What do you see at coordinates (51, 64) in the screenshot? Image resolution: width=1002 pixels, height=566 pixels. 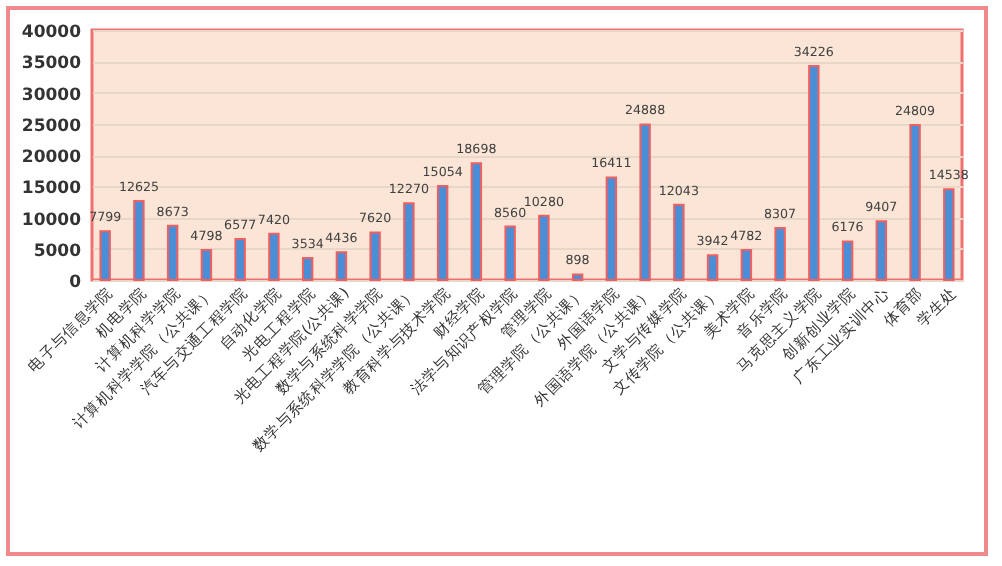 I see `y-tick-label: 35000` at bounding box center [51, 64].